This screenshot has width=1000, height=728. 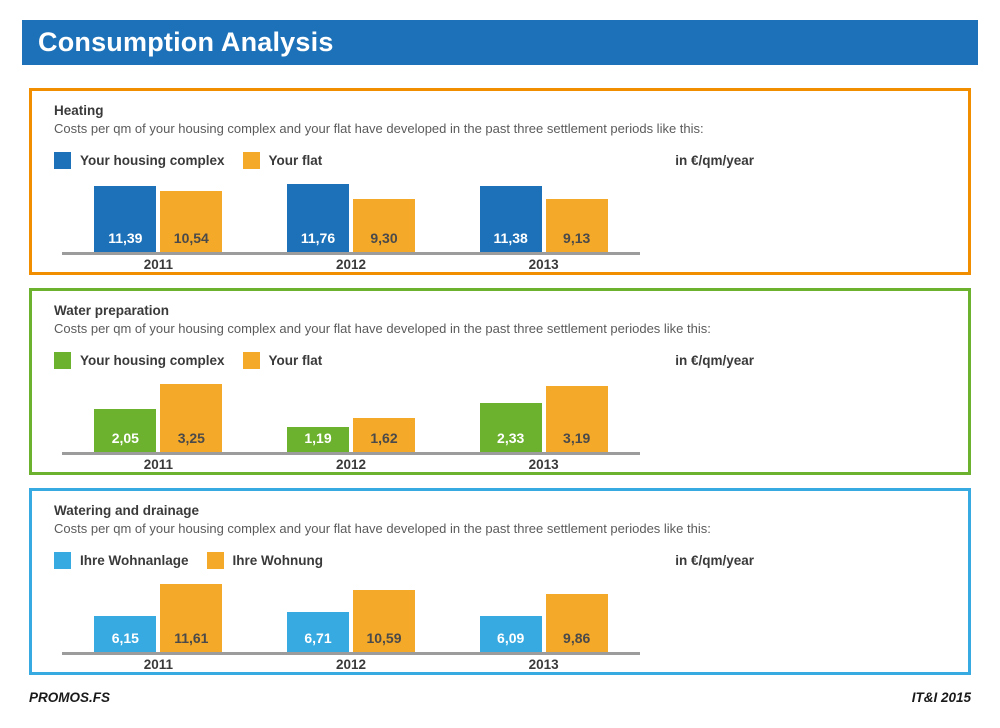 What do you see at coordinates (112, 310) in the screenshot?
I see `panel-water-preparation-title: Water preparation` at bounding box center [112, 310].